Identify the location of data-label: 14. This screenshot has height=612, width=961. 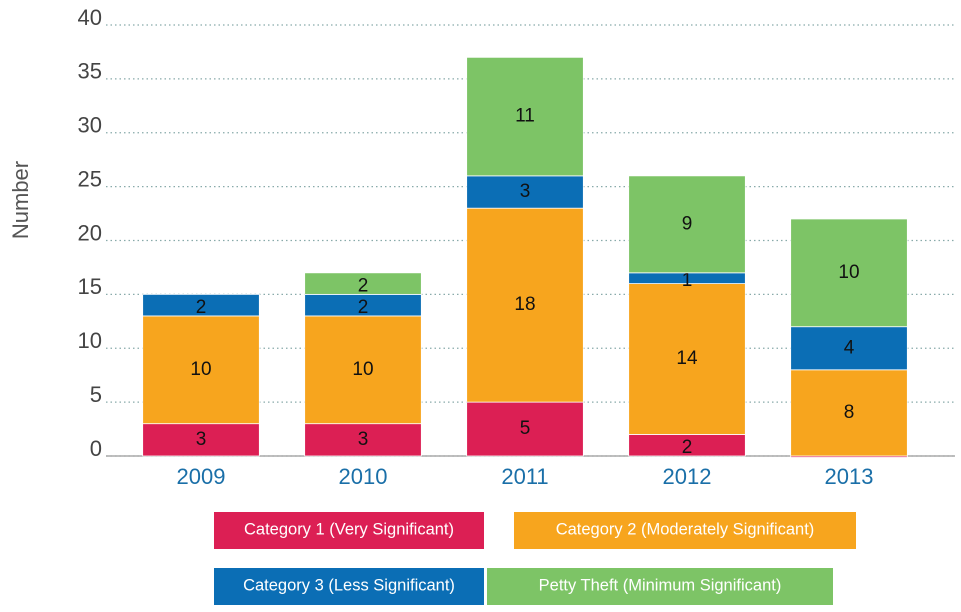
(687, 358).